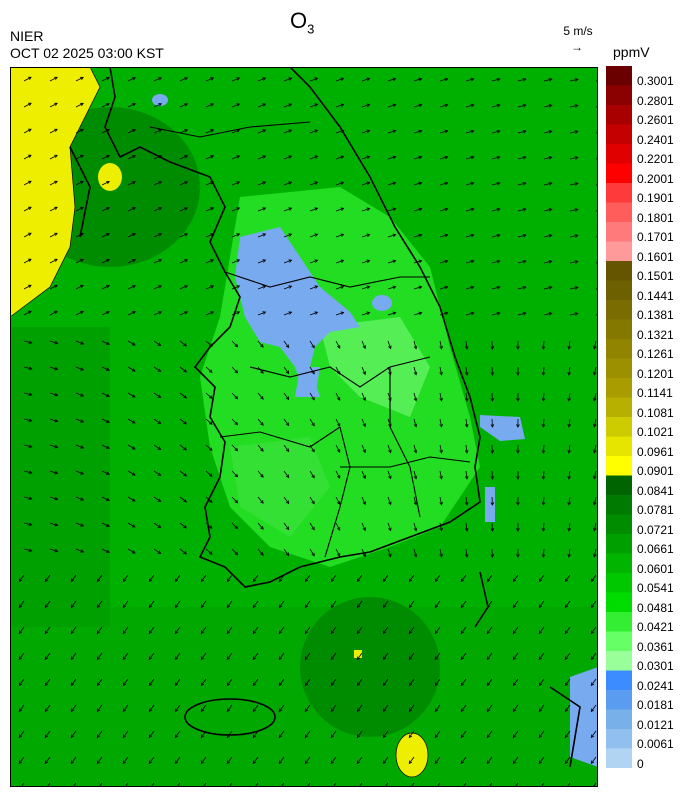  What do you see at coordinates (655, 139) in the screenshot?
I see `legend-level-label: 0.2401` at bounding box center [655, 139].